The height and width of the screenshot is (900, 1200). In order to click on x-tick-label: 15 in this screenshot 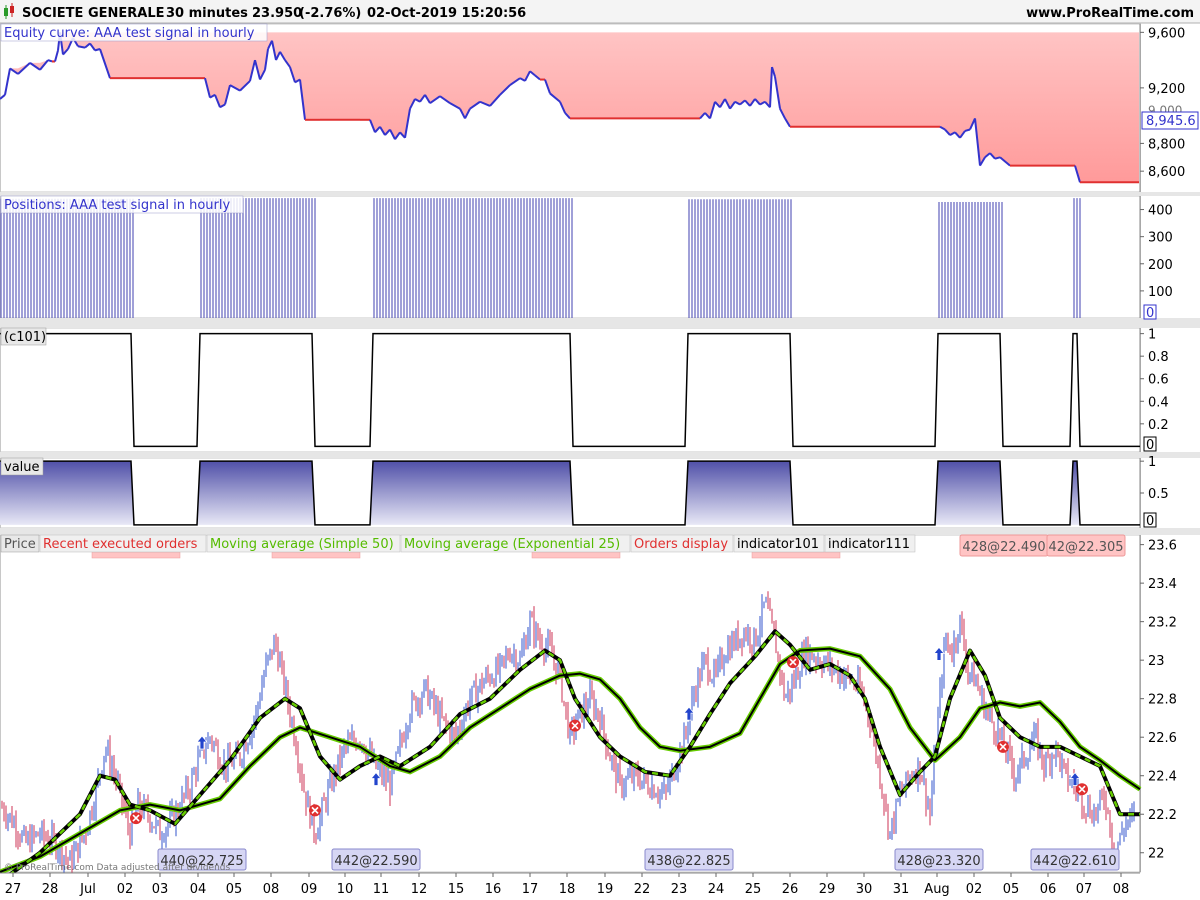, I will do `click(456, 889)`.